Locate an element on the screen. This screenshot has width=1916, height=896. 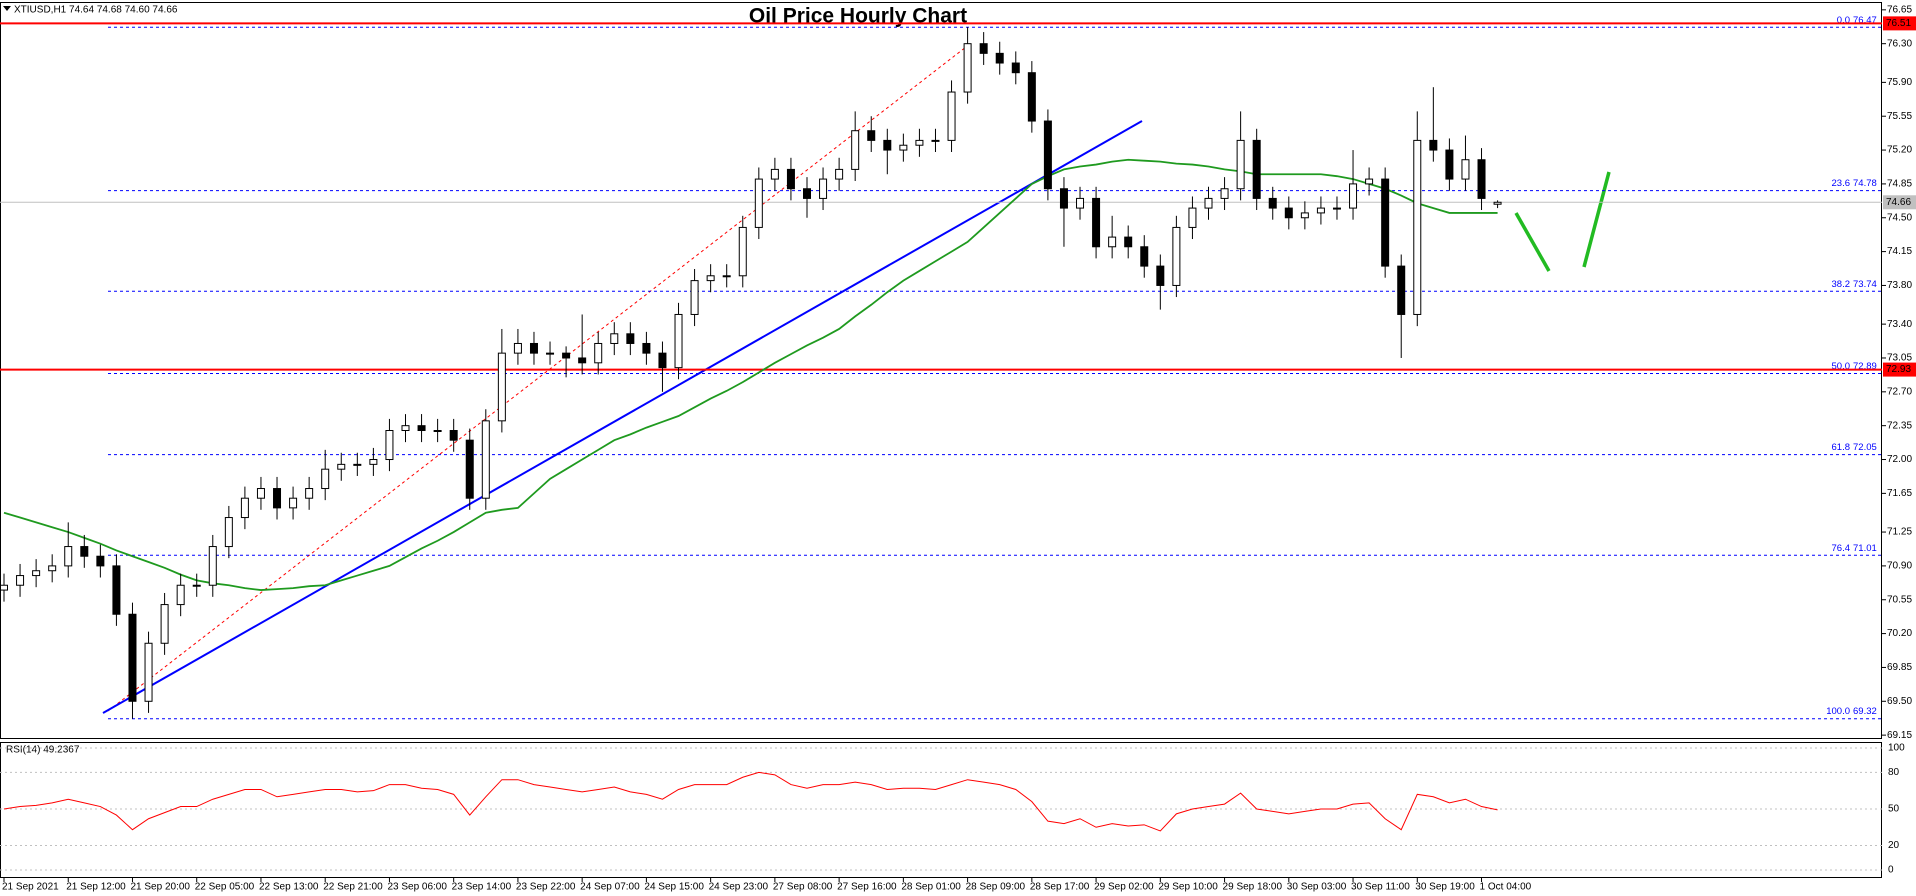
fib-ratio: 38.2 is located at coordinates (1841, 284).